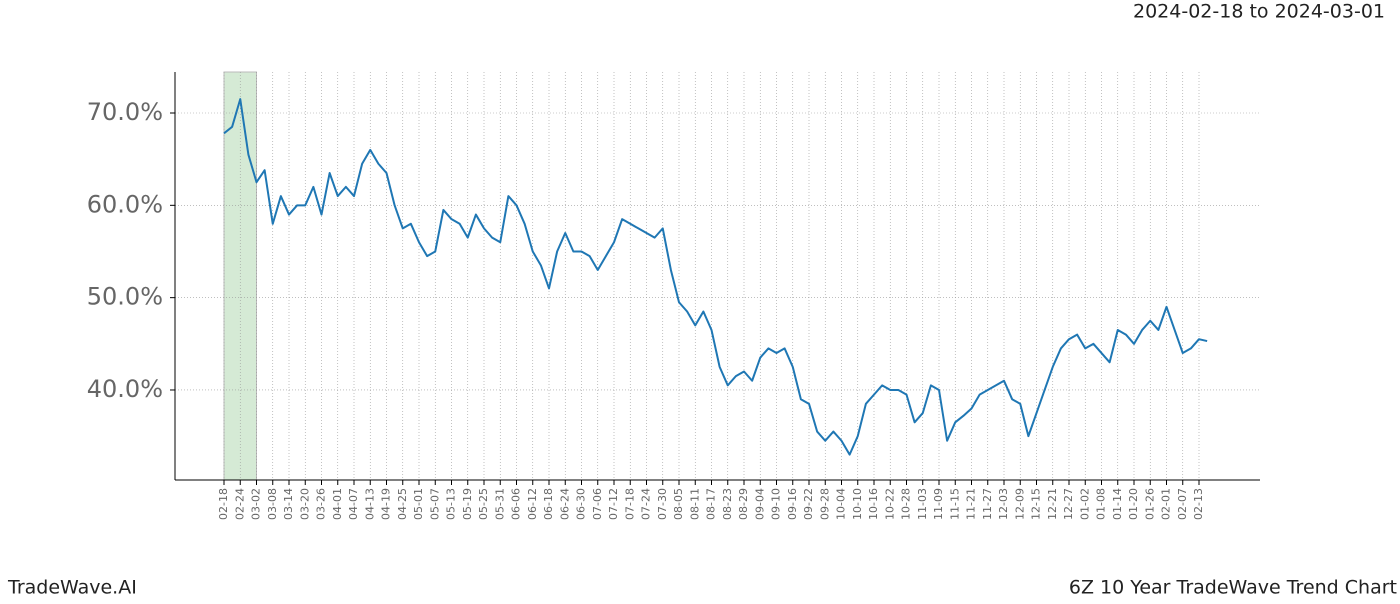 This screenshot has height=604, width=1400. I want to click on x-tick-label: 06-06, so click(516, 504).